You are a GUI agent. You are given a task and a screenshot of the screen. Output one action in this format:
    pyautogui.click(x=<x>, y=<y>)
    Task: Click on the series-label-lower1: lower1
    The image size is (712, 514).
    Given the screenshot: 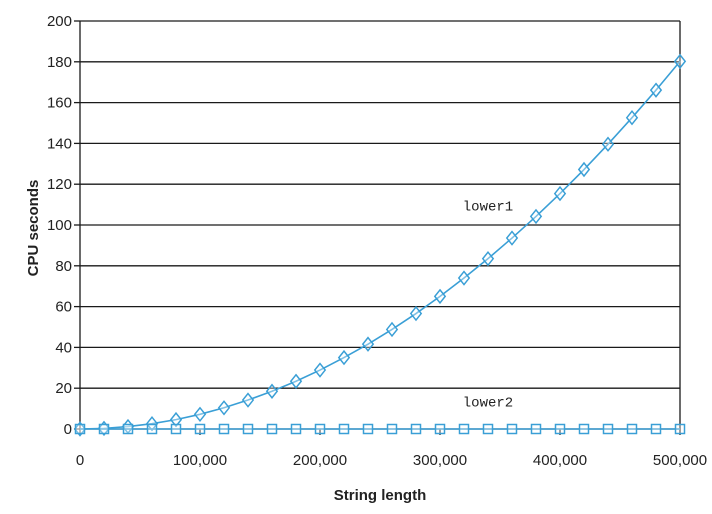 What is the action you would take?
    pyautogui.click(x=488, y=208)
    